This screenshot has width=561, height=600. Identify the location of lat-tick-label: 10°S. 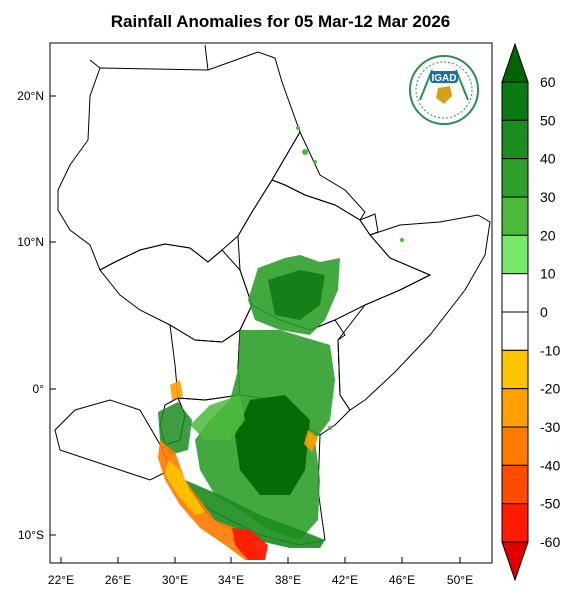
(31, 535).